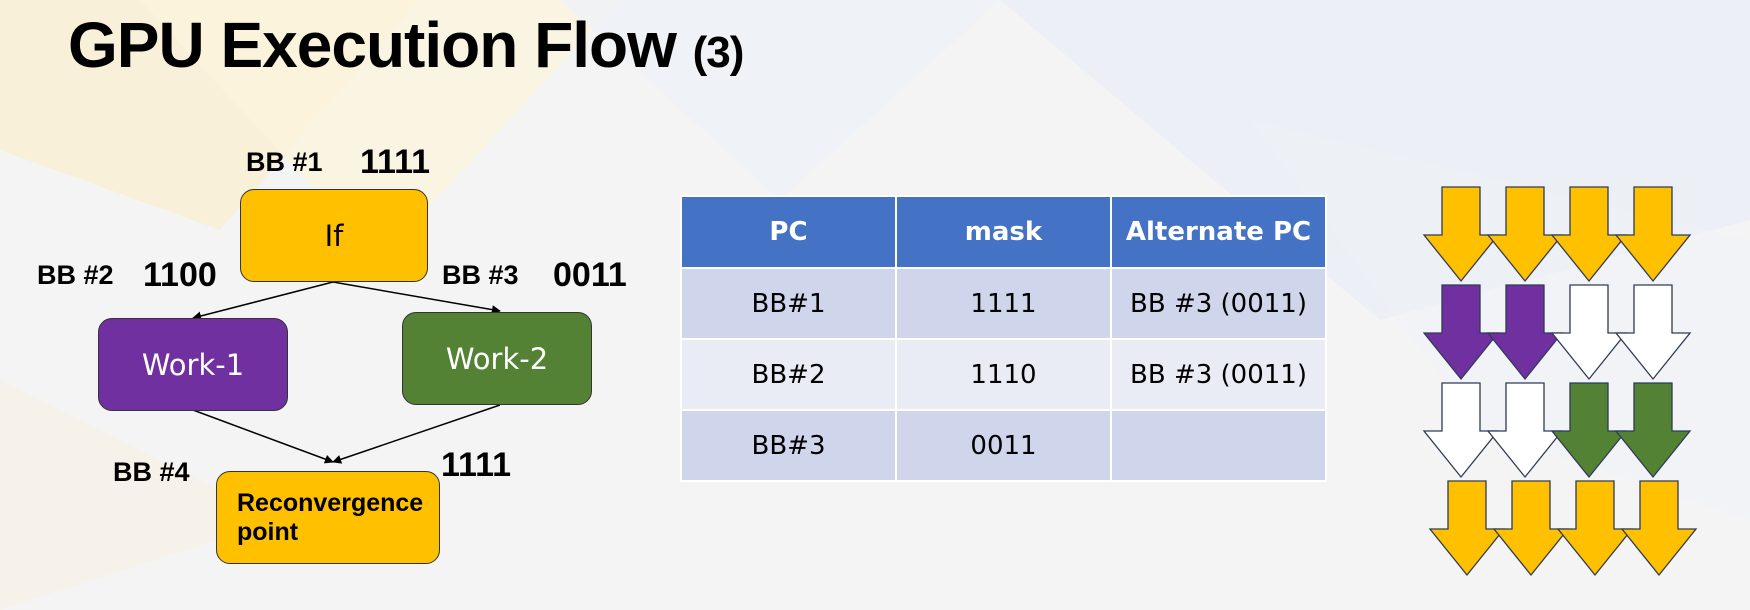 Image resolution: width=1750 pixels, height=610 pixels. I want to click on bb1-label: BB #1, so click(284, 162).